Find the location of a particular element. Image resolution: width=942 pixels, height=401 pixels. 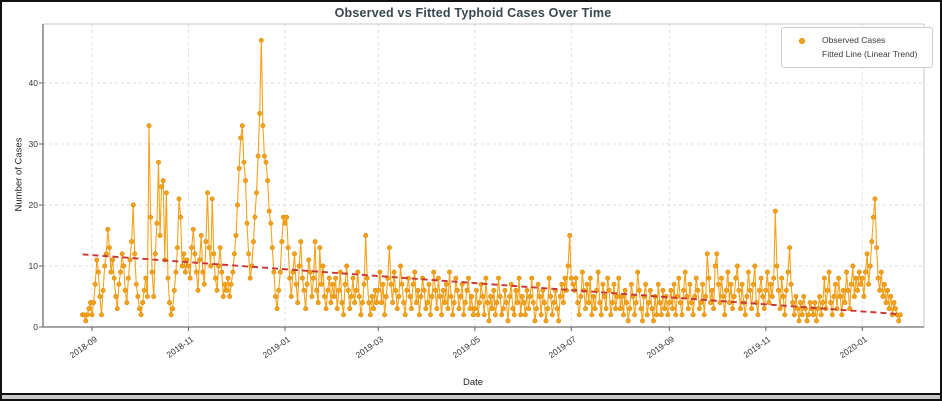

legend-item-fitted: Fitted Line (Linear Trend) is located at coordinates (857, 54).